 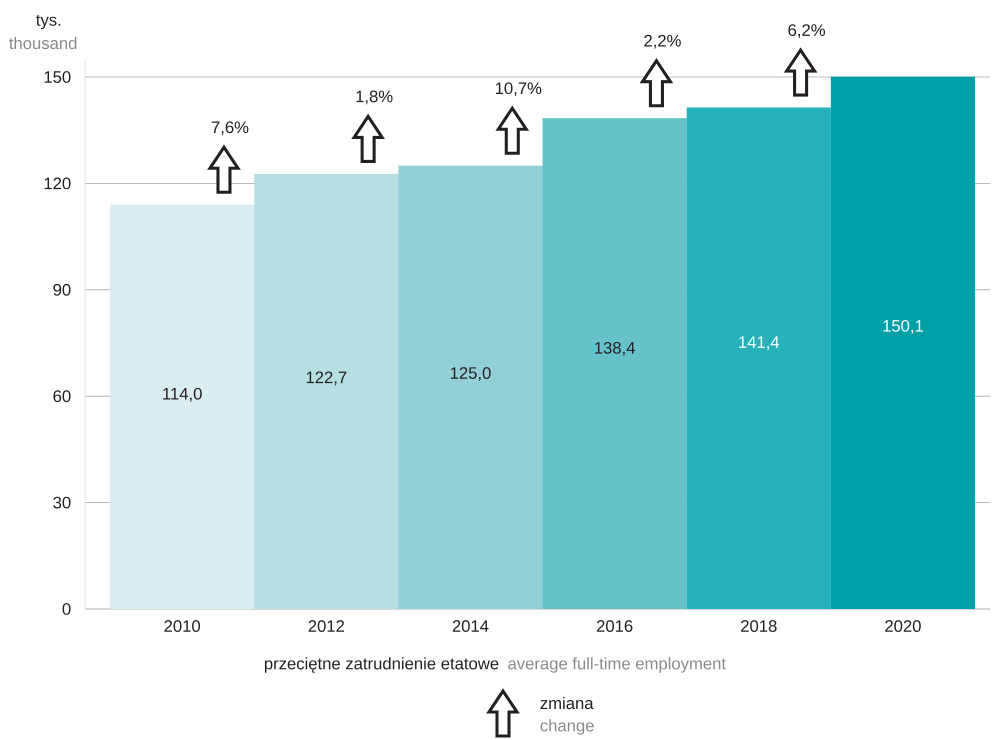 I want to click on y-tick-label: 30, so click(x=62, y=502).